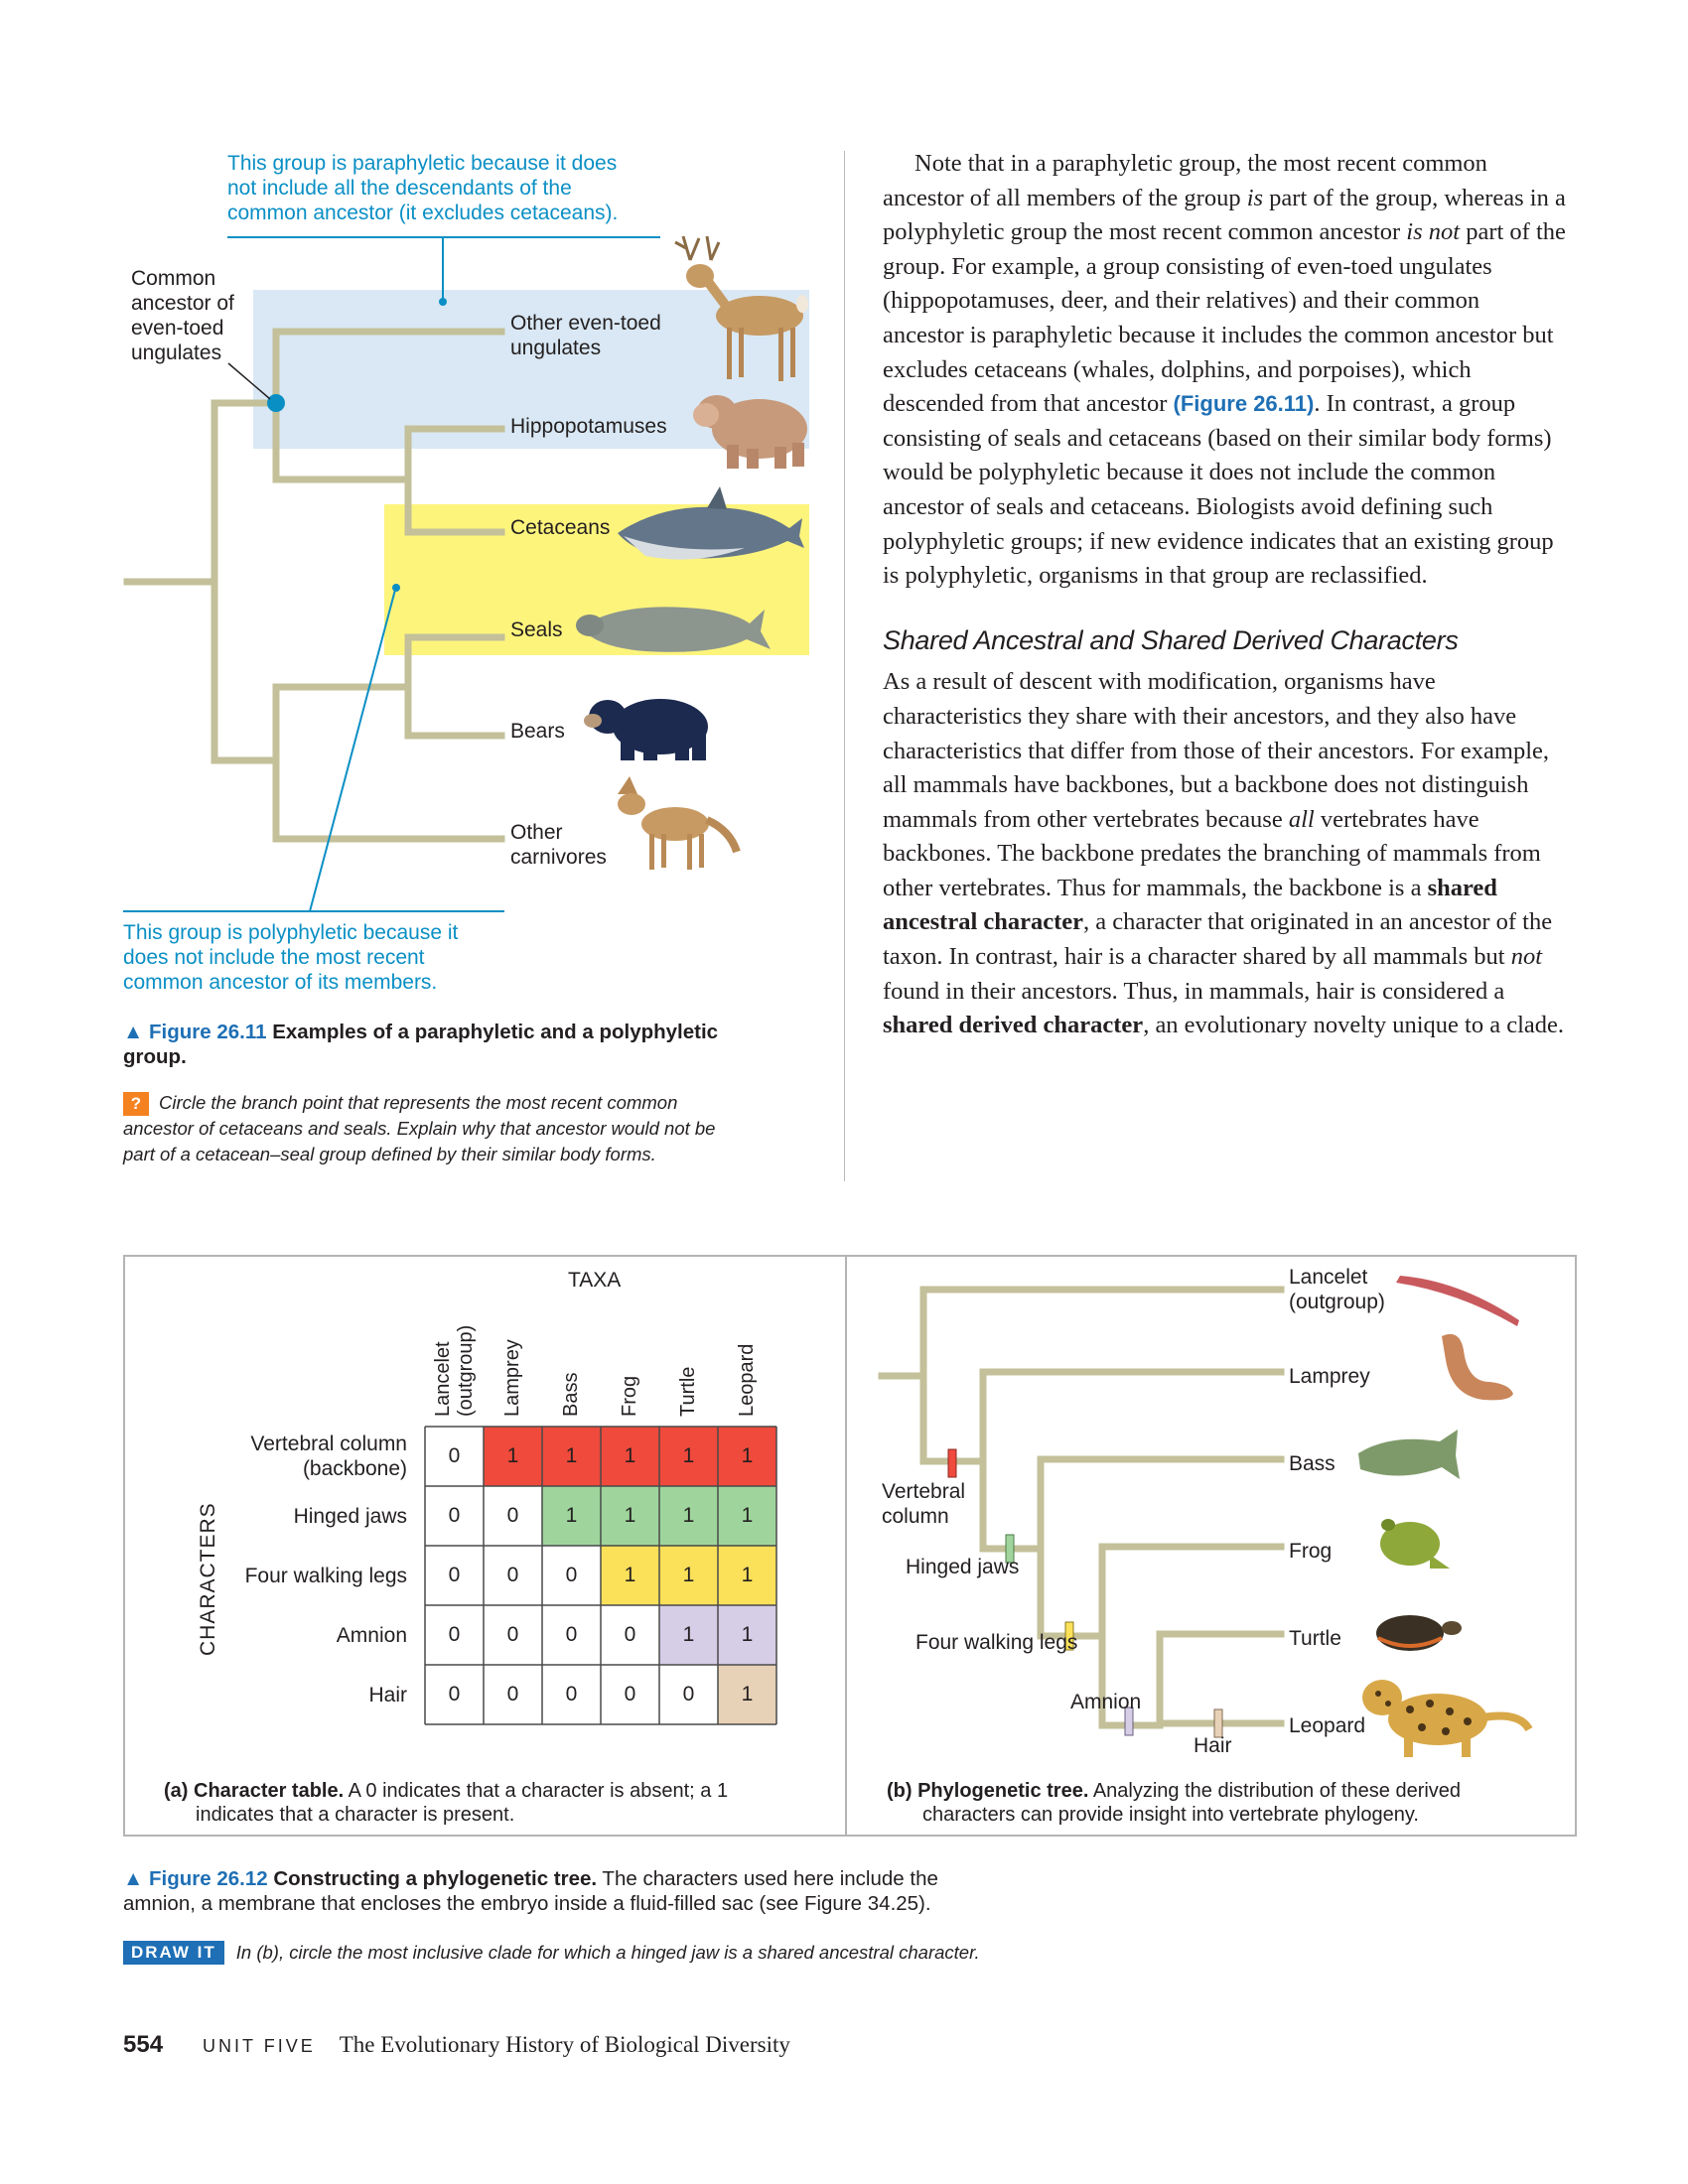  I want to click on column-divider, so click(844, 666).